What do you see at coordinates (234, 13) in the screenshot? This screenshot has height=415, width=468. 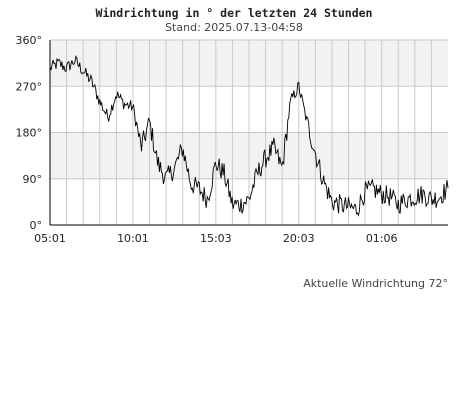 I see `chart-title: Windrichtung in ° der letzten 24 Stunden` at bounding box center [234, 13].